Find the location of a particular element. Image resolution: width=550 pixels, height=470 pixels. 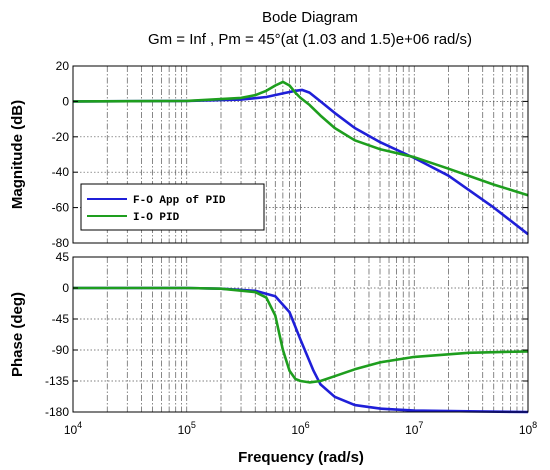

x-tick-label: 10⁴ is located at coordinates (73, 428).